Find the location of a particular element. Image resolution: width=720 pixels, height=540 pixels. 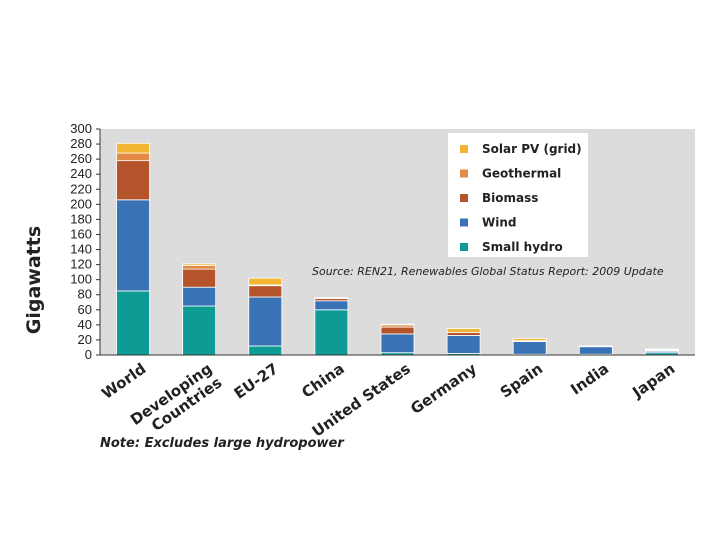

x-tick-label-line: Germany is located at coordinates (443, 388).